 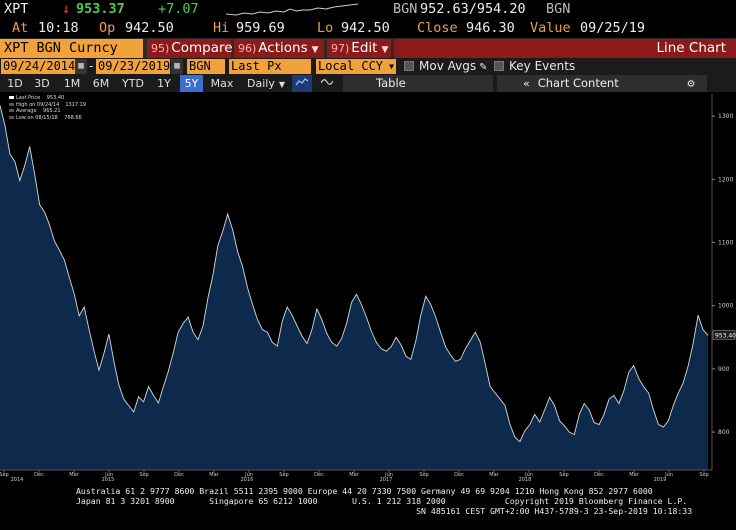 I want to click on chevron-down-icon: ▼, so click(x=315, y=50).